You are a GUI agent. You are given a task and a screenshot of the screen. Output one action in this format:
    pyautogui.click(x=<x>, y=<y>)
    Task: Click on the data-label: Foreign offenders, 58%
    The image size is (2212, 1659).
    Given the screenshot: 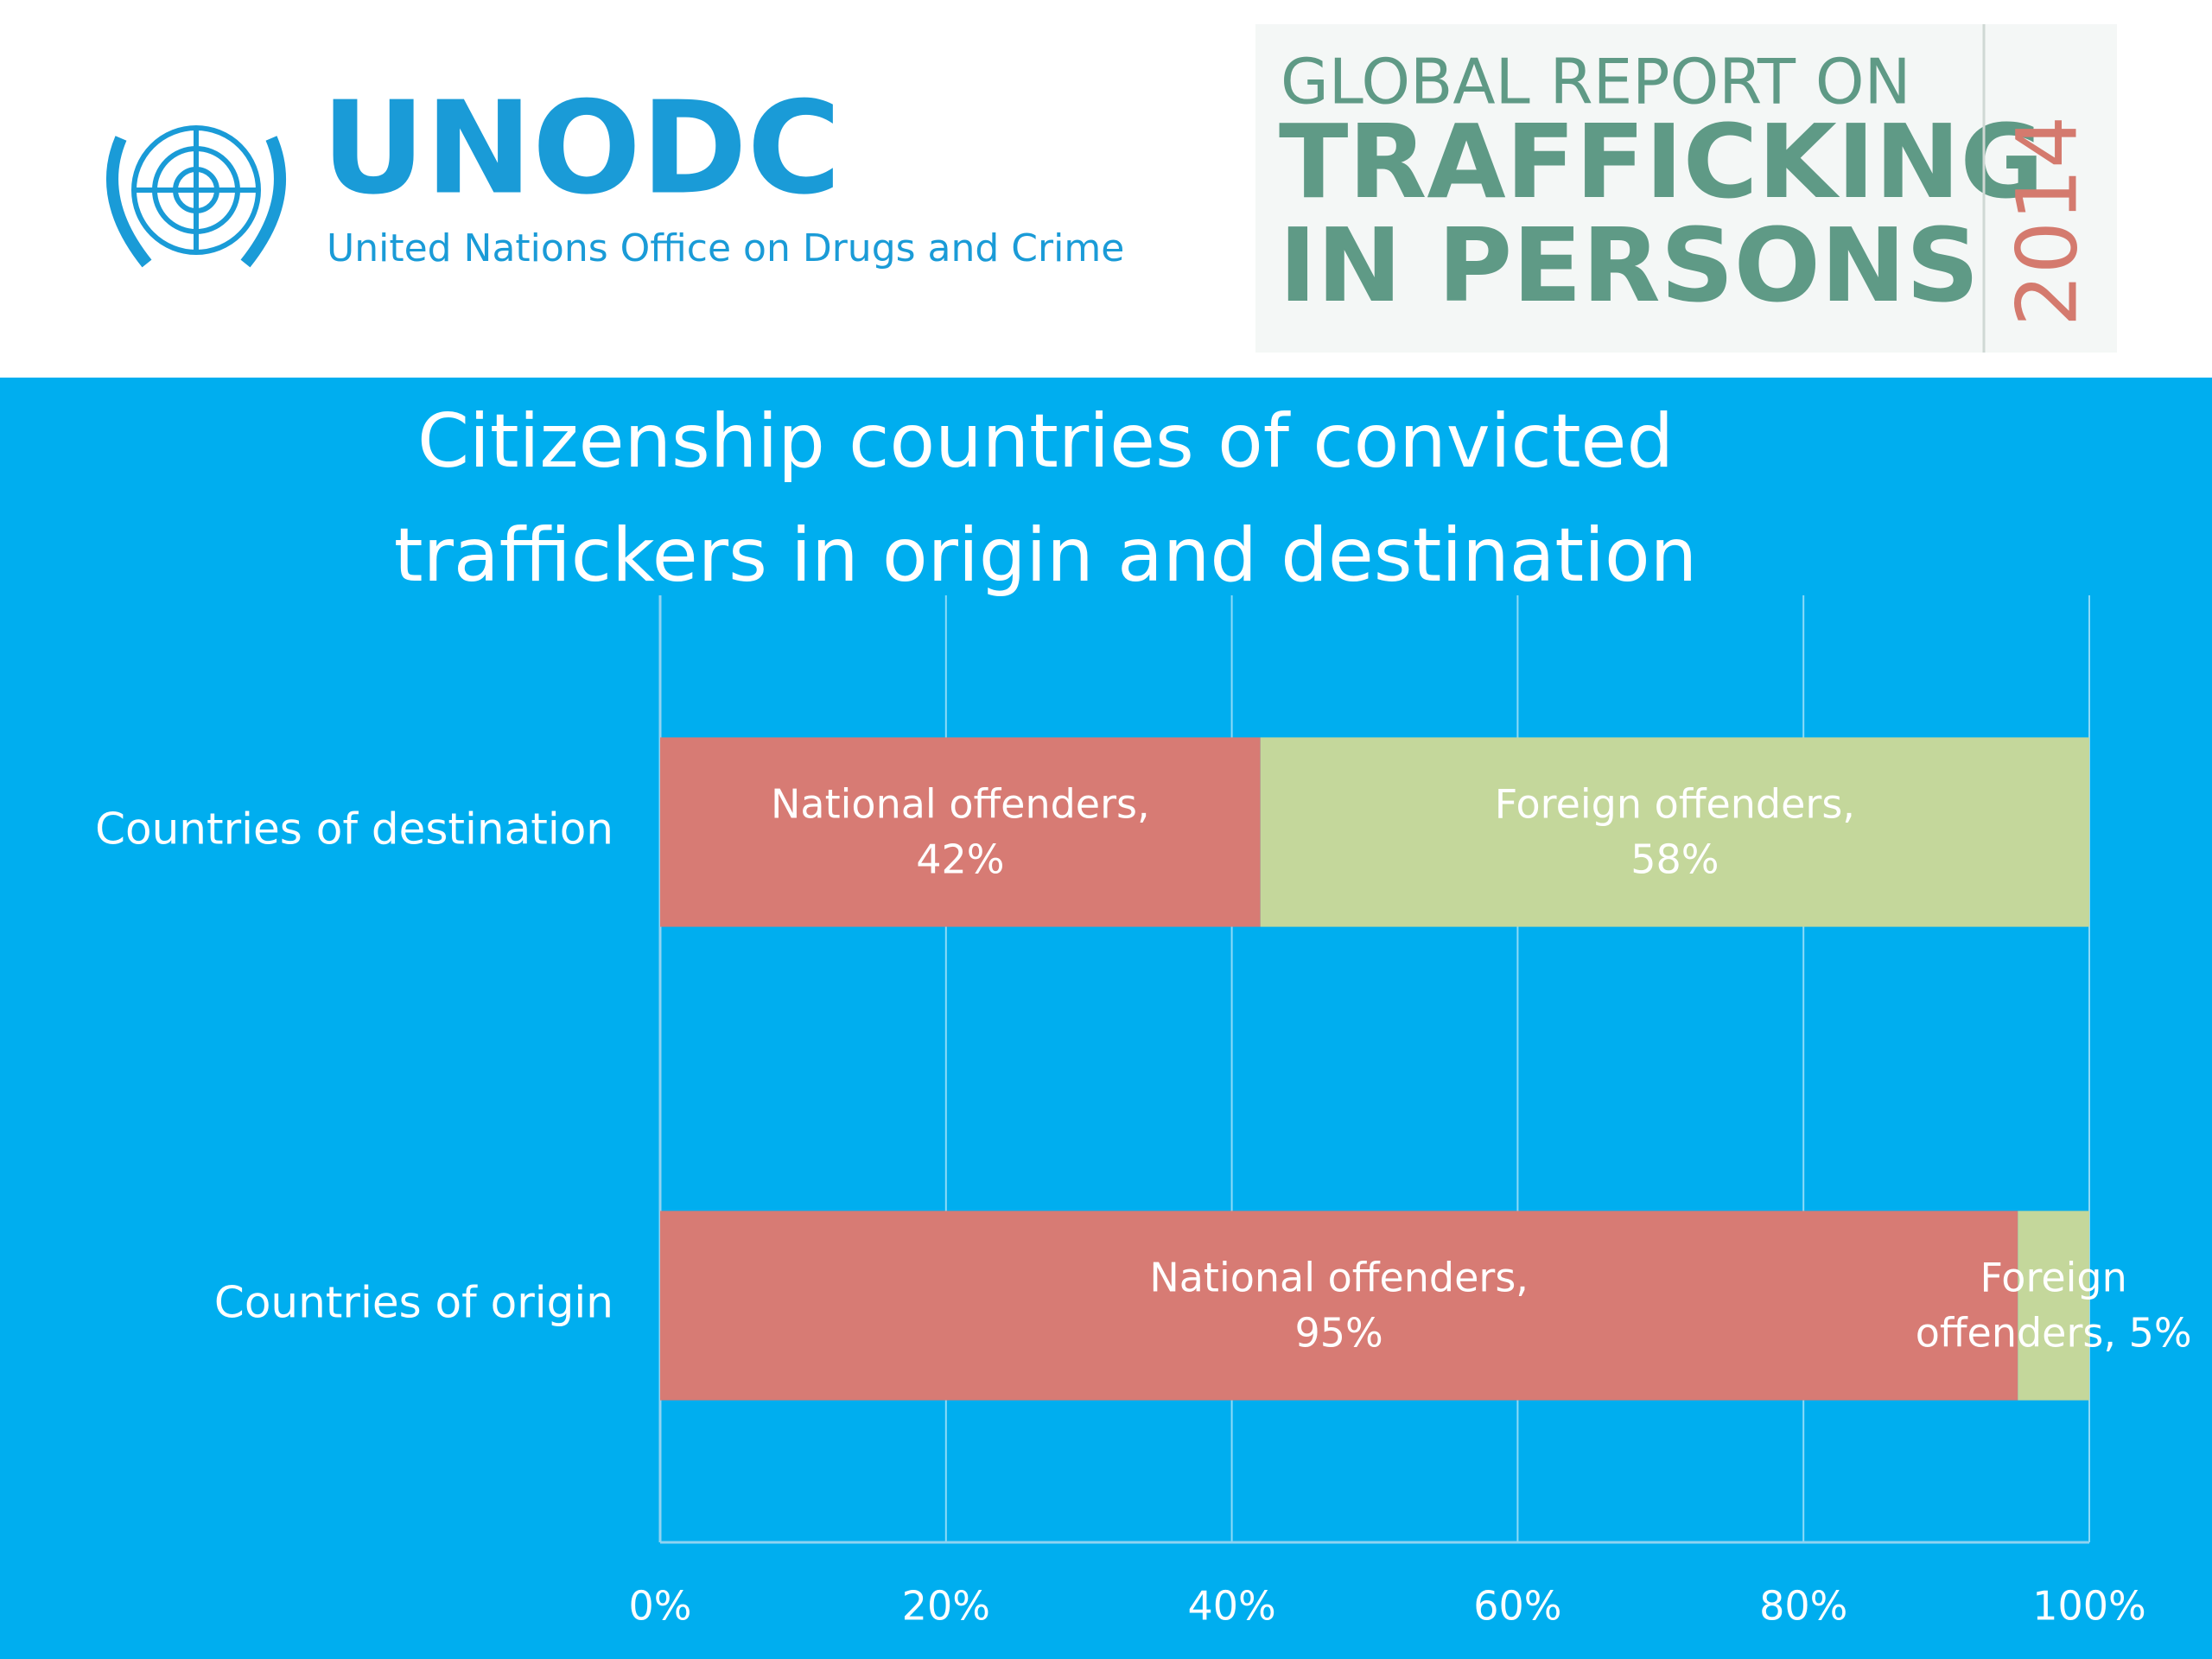 What is the action you would take?
    pyautogui.click(x=1674, y=831)
    